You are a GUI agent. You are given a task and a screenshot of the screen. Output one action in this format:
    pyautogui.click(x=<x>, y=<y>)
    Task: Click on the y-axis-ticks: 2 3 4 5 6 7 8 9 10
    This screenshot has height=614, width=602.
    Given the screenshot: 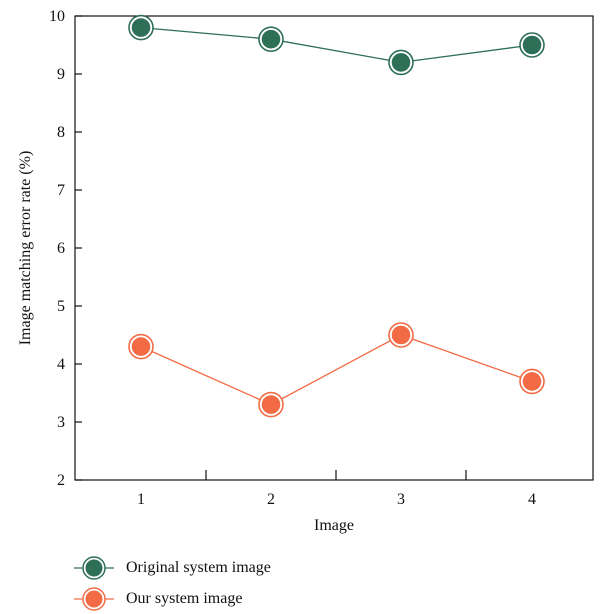 What is the action you would take?
    pyautogui.click(x=65, y=248)
    